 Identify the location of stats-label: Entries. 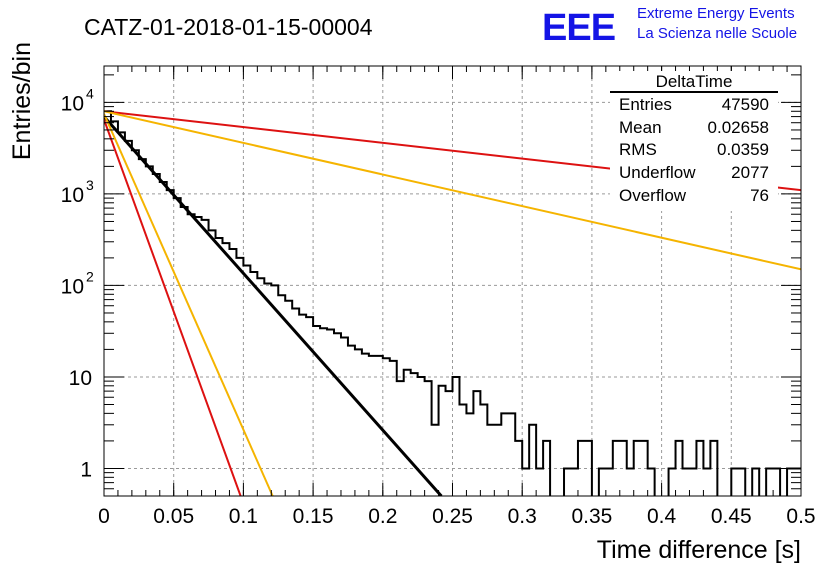
(645, 104).